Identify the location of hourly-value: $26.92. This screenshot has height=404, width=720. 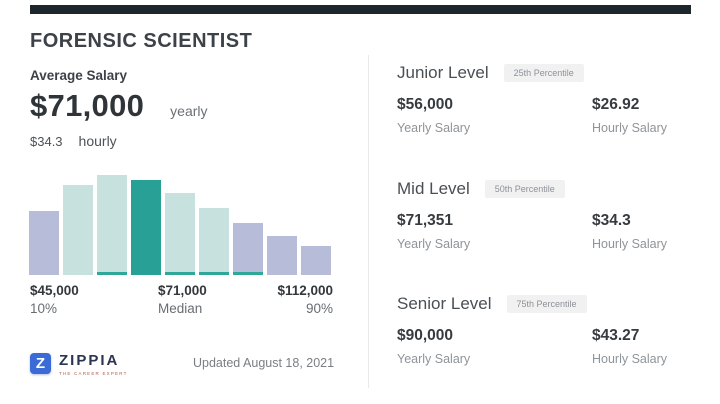
(616, 104).